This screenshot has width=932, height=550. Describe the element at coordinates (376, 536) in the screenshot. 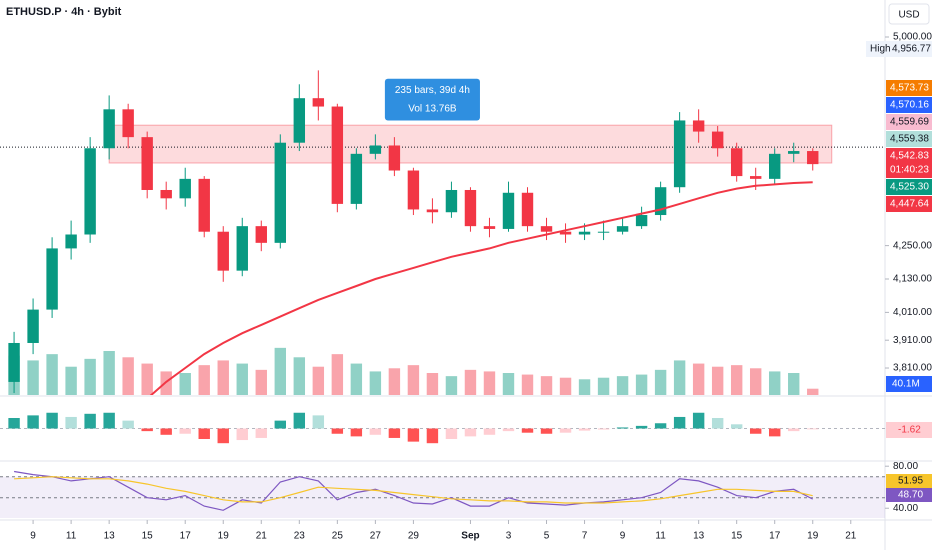

I see `x-tick-label: 27` at that location.